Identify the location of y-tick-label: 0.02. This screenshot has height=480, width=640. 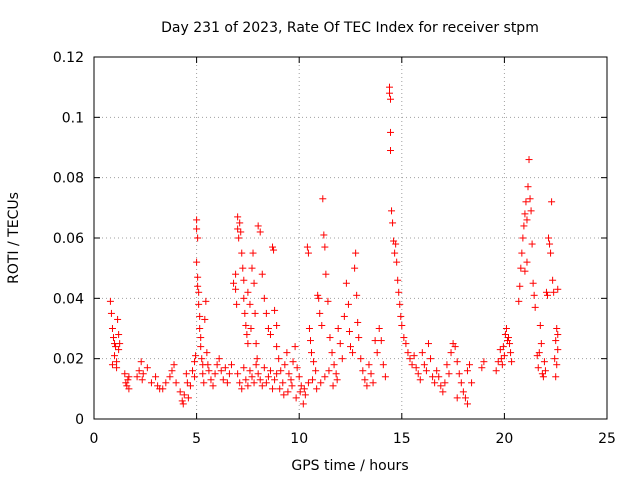
(68, 360).